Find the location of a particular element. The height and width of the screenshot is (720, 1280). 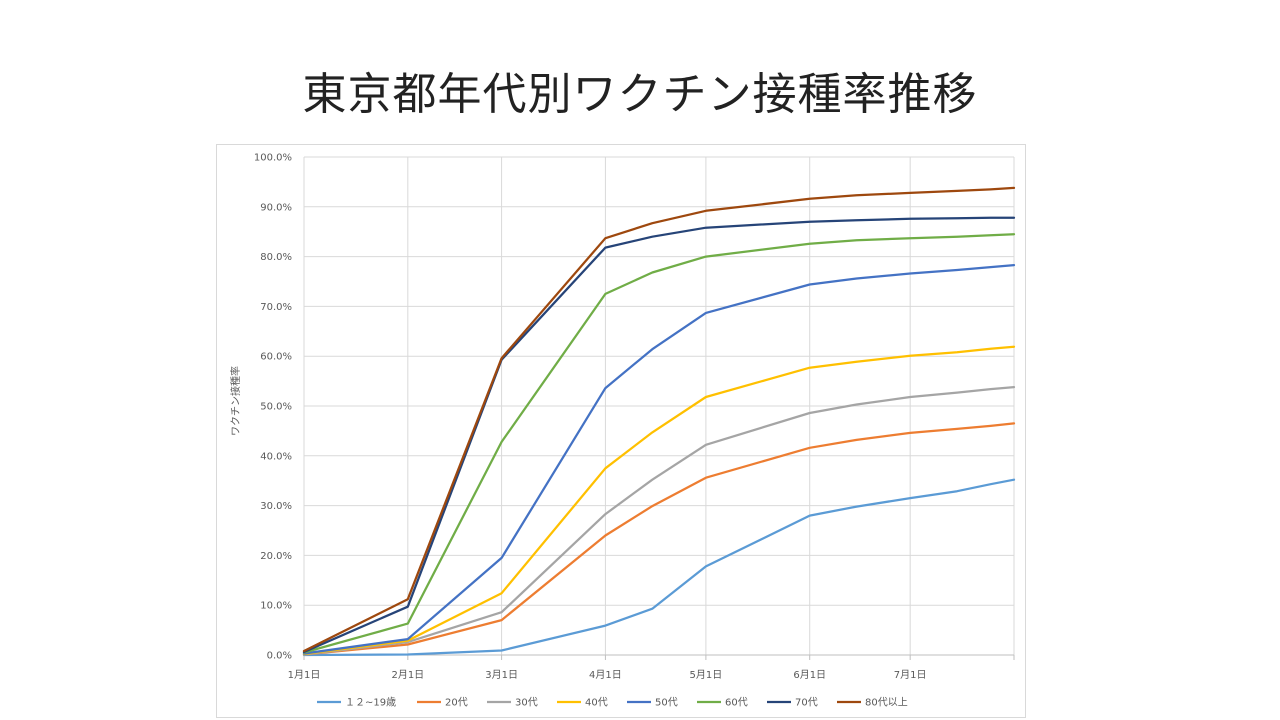

legend-label-3: 40代 is located at coordinates (596, 703).